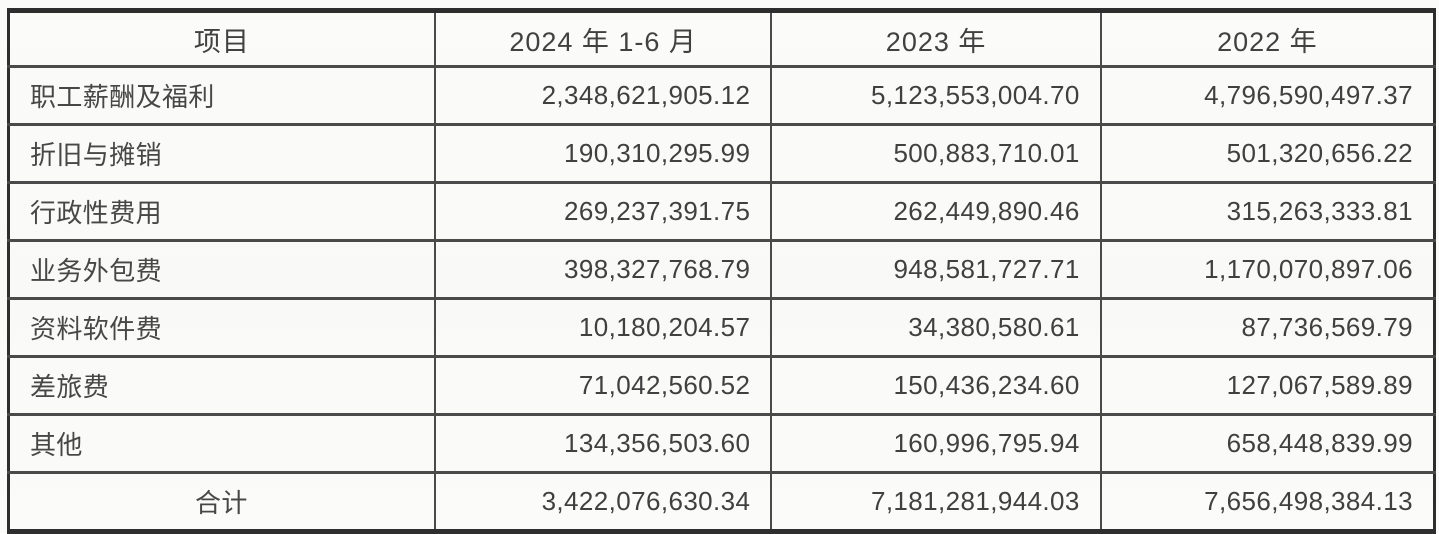 Image resolution: width=1439 pixels, height=534 pixels. Describe the element at coordinates (221, 153) in the screenshot. I see `item-cell: 折旧与摊销` at that location.